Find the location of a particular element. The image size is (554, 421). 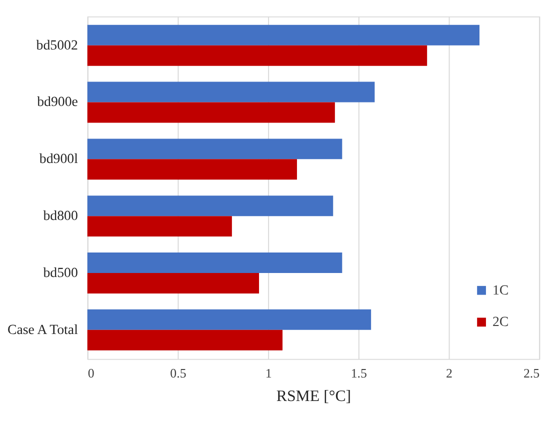

y-tick-label: bd5002 is located at coordinates (57, 46).